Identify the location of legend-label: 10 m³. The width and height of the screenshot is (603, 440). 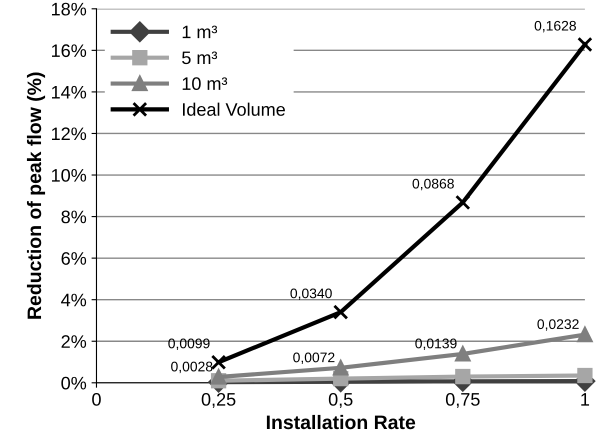
(205, 83).